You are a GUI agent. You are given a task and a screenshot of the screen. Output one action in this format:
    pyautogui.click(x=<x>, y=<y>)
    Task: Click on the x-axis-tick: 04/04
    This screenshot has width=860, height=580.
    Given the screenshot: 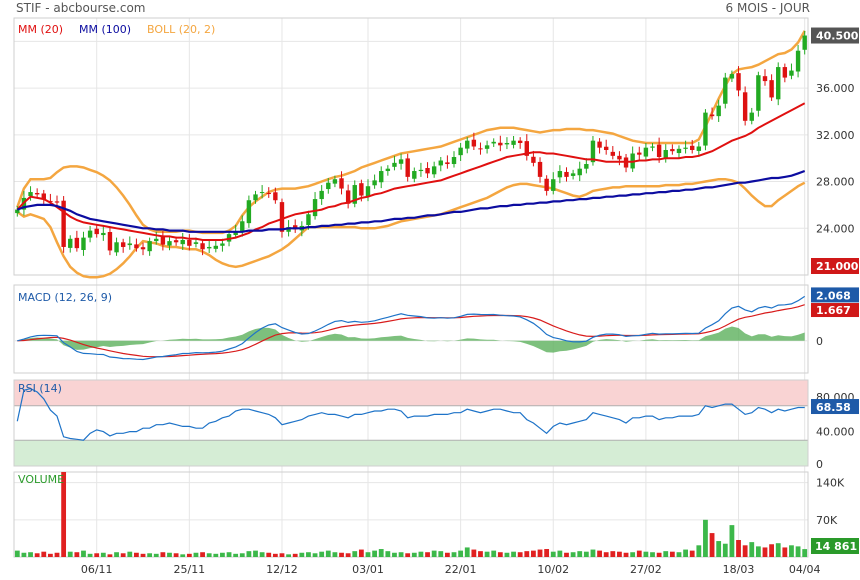 What is the action you would take?
    pyautogui.click(x=805, y=569)
    